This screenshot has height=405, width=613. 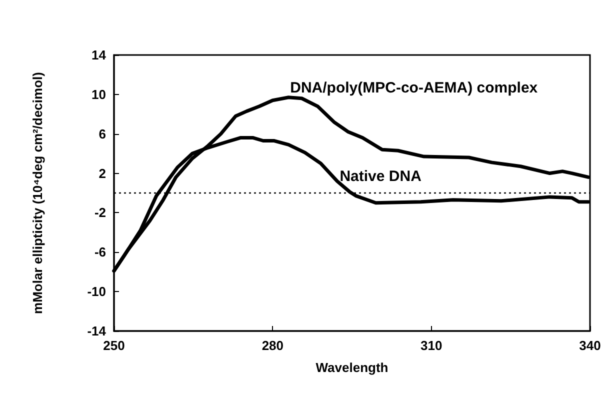 What do you see at coordinates (102, 173) in the screenshot?
I see `y-tick-label: 2` at bounding box center [102, 173].